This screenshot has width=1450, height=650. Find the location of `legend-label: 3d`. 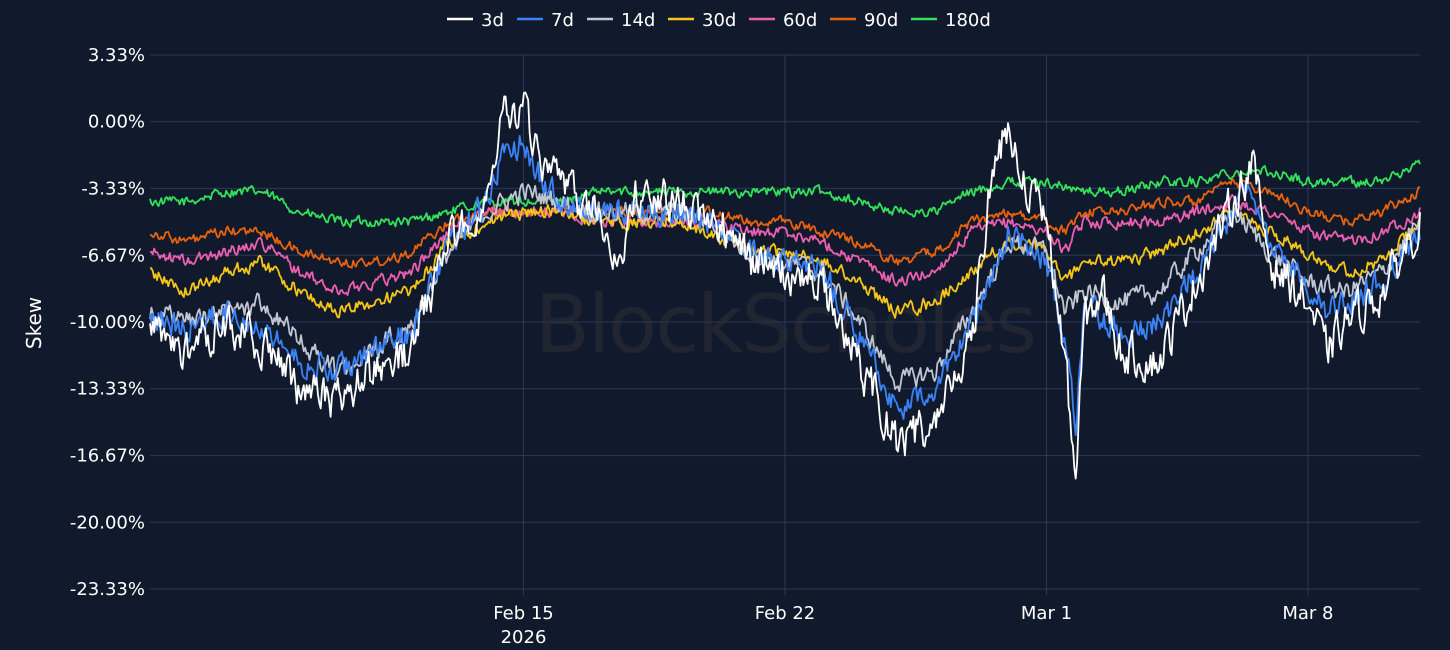

legend-label: 3d is located at coordinates (492, 20).